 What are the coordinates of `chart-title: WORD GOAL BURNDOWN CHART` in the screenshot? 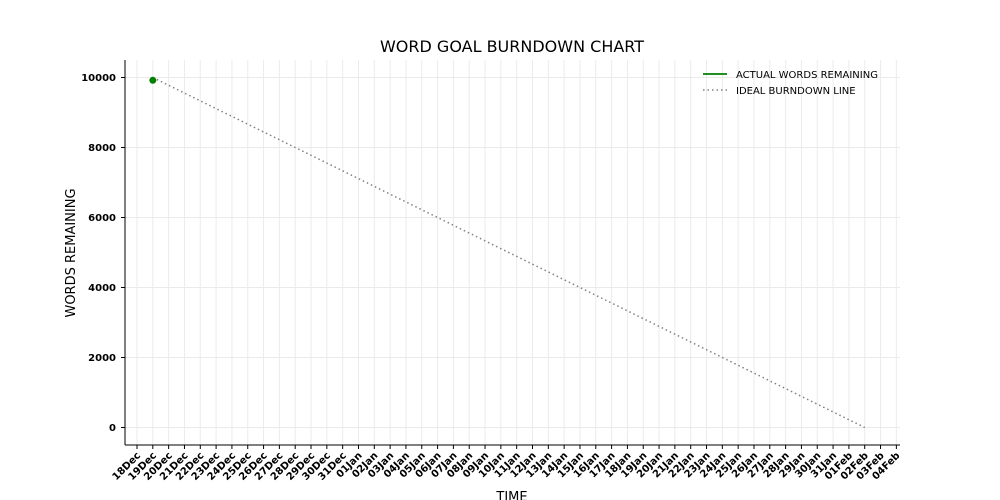 It's located at (512, 46).